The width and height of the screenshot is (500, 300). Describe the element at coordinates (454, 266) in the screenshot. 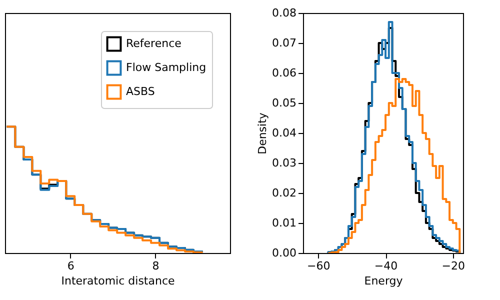

I see `x-tick-label: −20` at that location.